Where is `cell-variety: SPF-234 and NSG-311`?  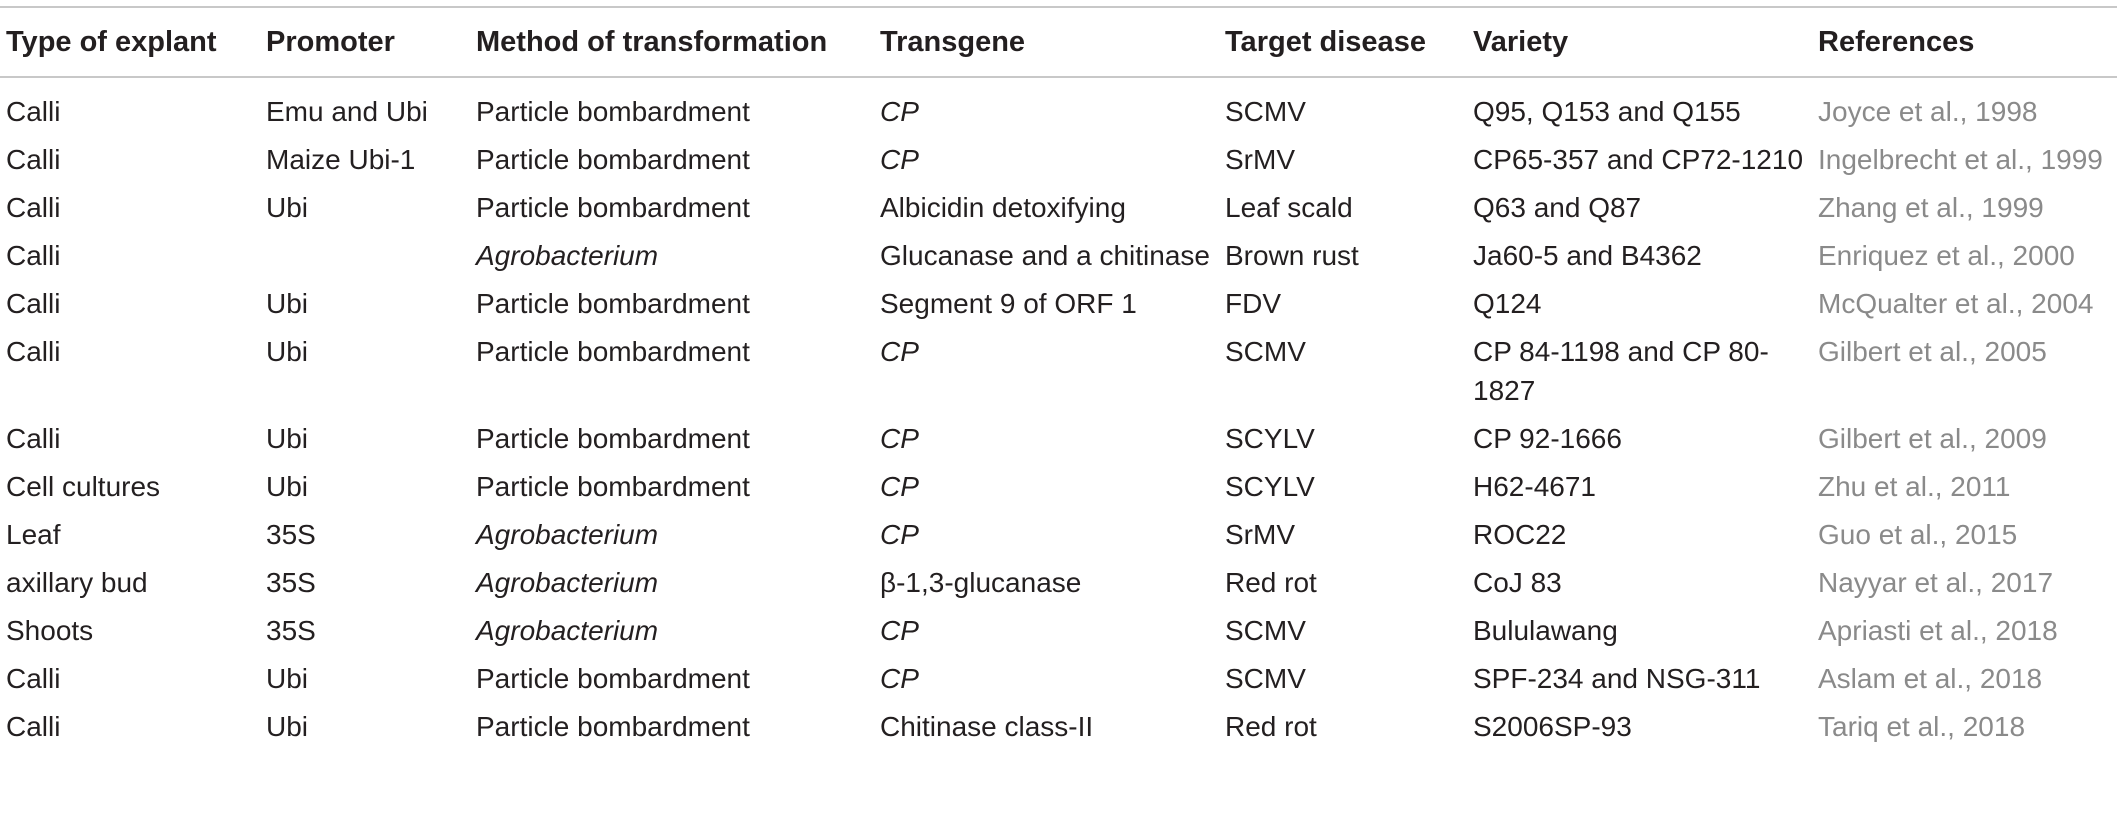
cell-variety: SPF-234 and NSG-311 is located at coordinates (1617, 678).